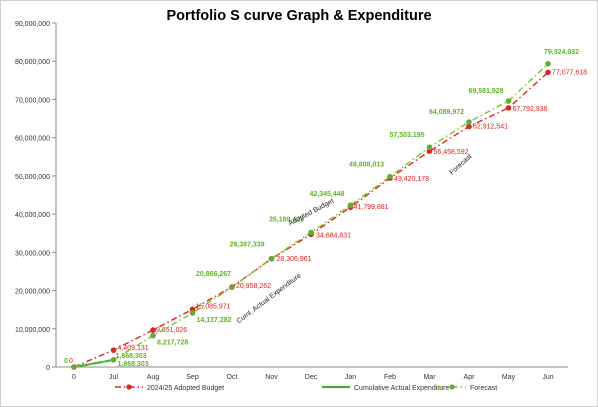 Image resolution: width=598 pixels, height=407 pixels. What do you see at coordinates (171, 330) in the screenshot?
I see `data-label: 9,651,026` at bounding box center [171, 330].